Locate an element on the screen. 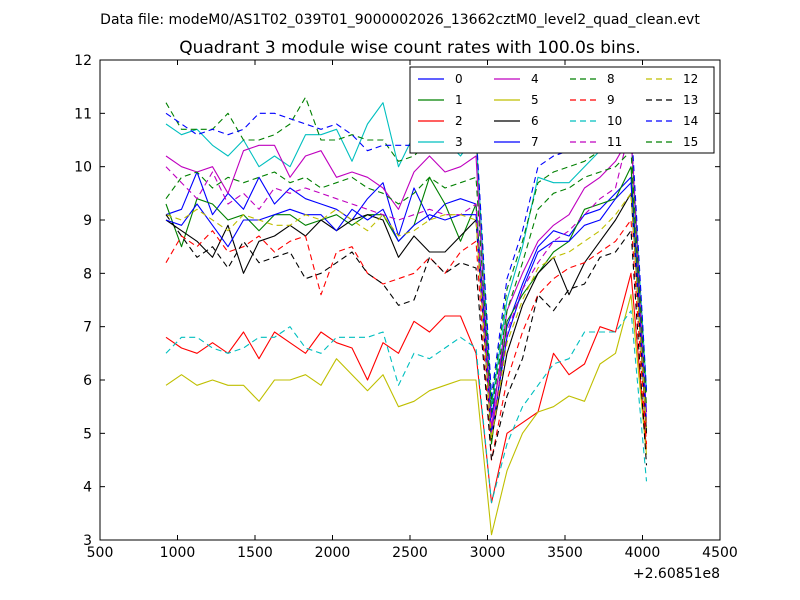 Image resolution: width=800 pixels, height=600 pixels. y-tick-label-8: 8 is located at coordinates (87, 274).